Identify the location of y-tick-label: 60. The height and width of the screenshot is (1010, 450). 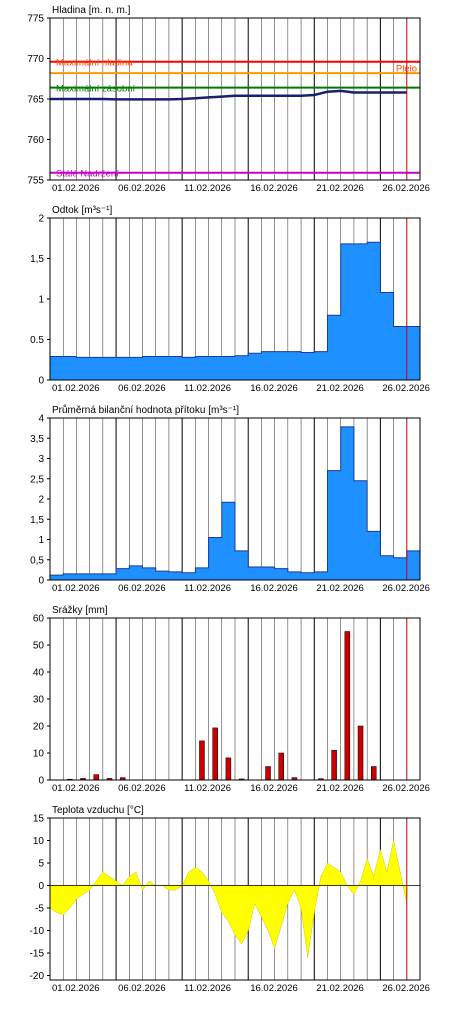
(39, 619).